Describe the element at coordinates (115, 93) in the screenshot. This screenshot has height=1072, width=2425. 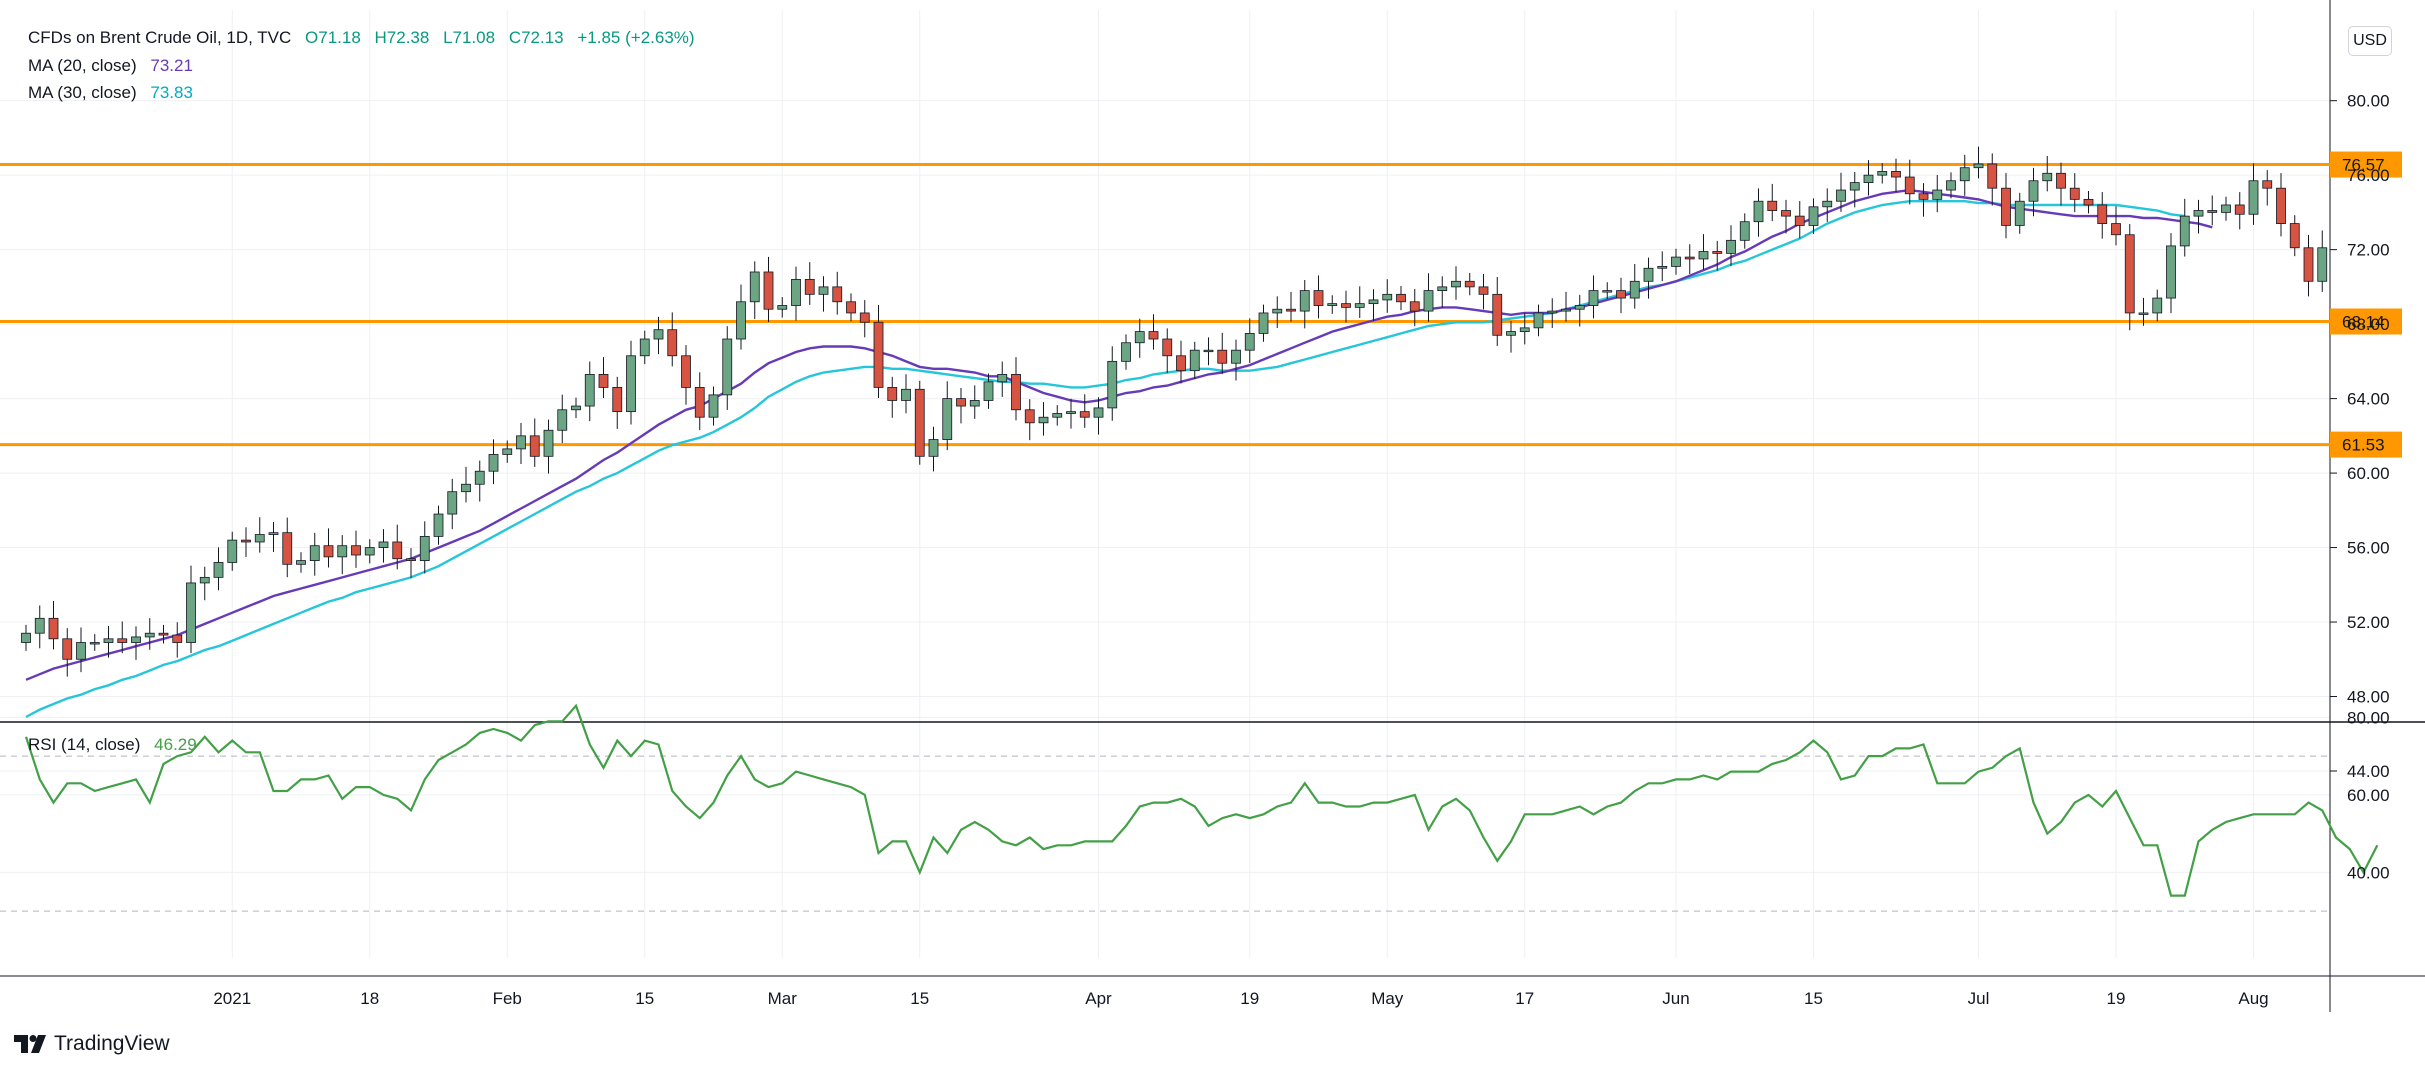
I see `ma30-legend: MA (30, close) 73.83` at that location.